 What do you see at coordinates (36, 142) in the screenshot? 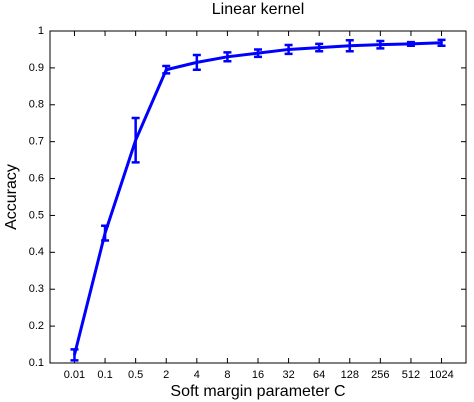
I see `y-tick-label: 0.7` at bounding box center [36, 142].